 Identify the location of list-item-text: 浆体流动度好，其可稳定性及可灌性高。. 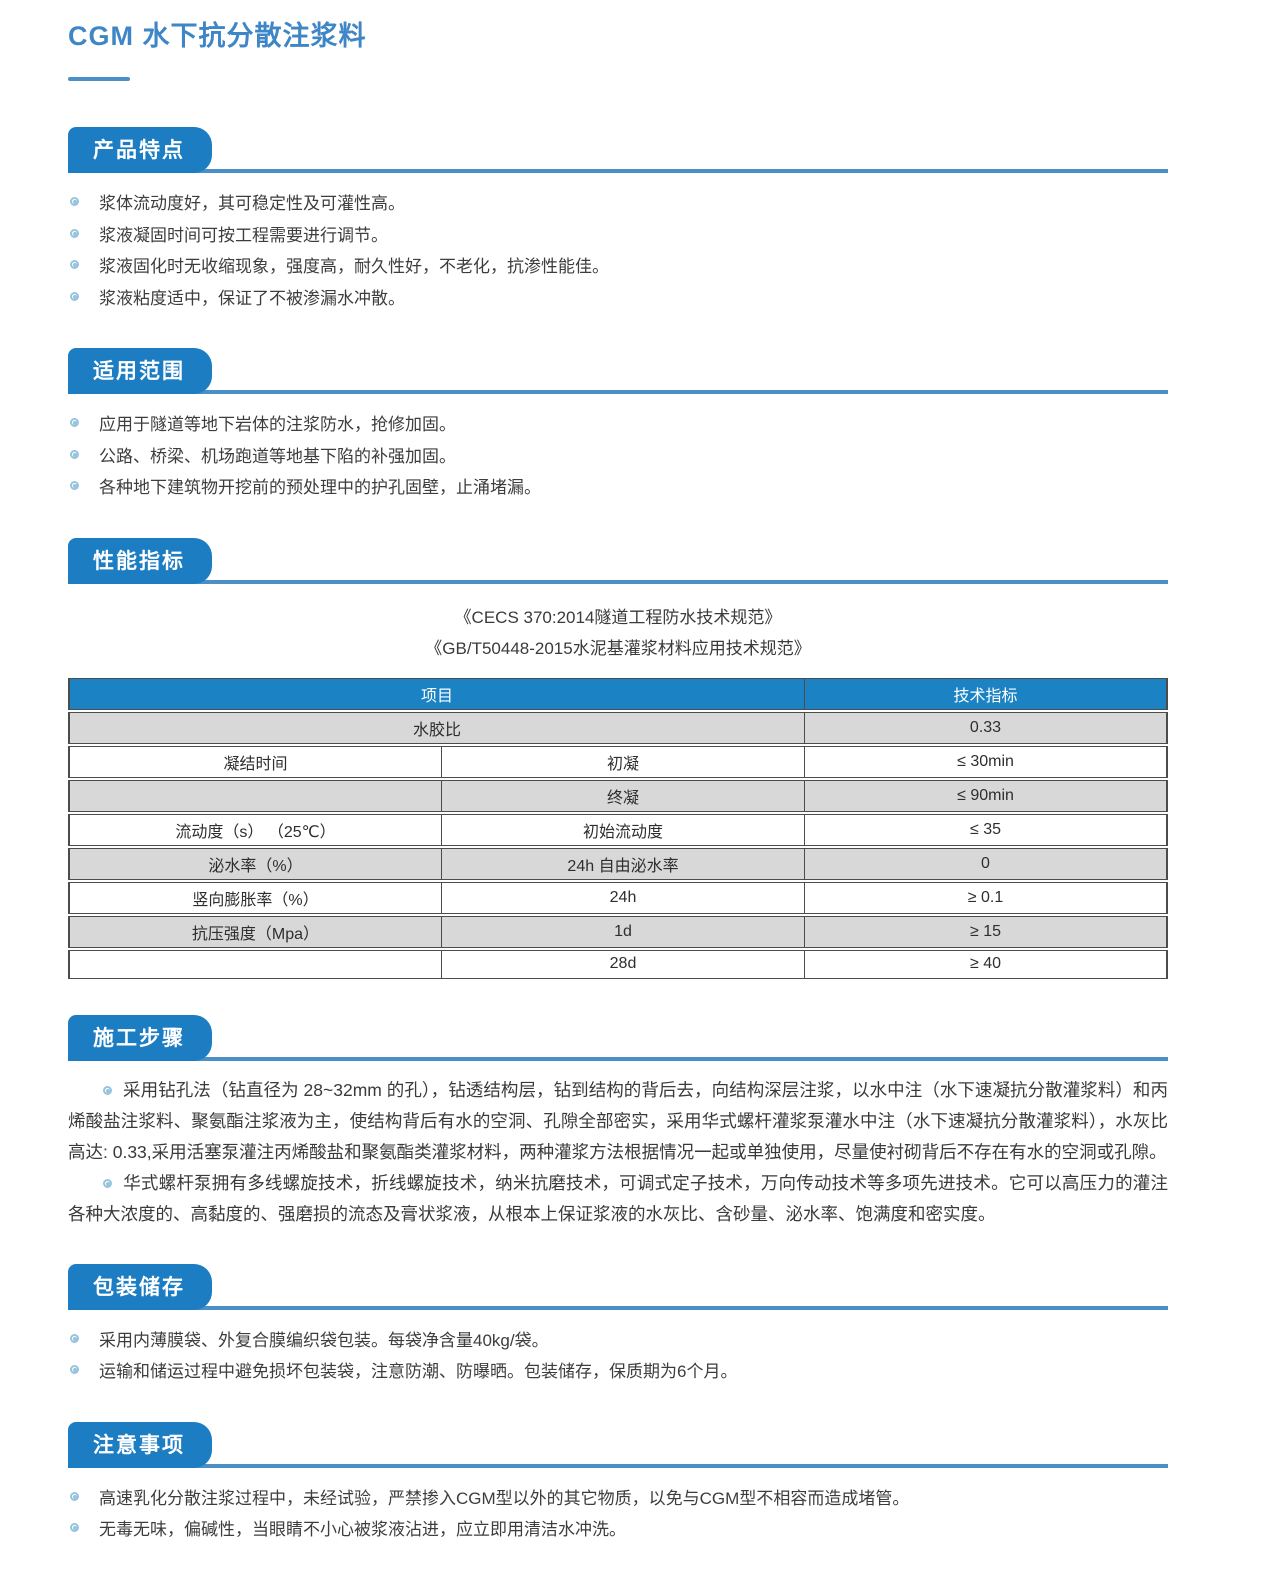
(252, 203).